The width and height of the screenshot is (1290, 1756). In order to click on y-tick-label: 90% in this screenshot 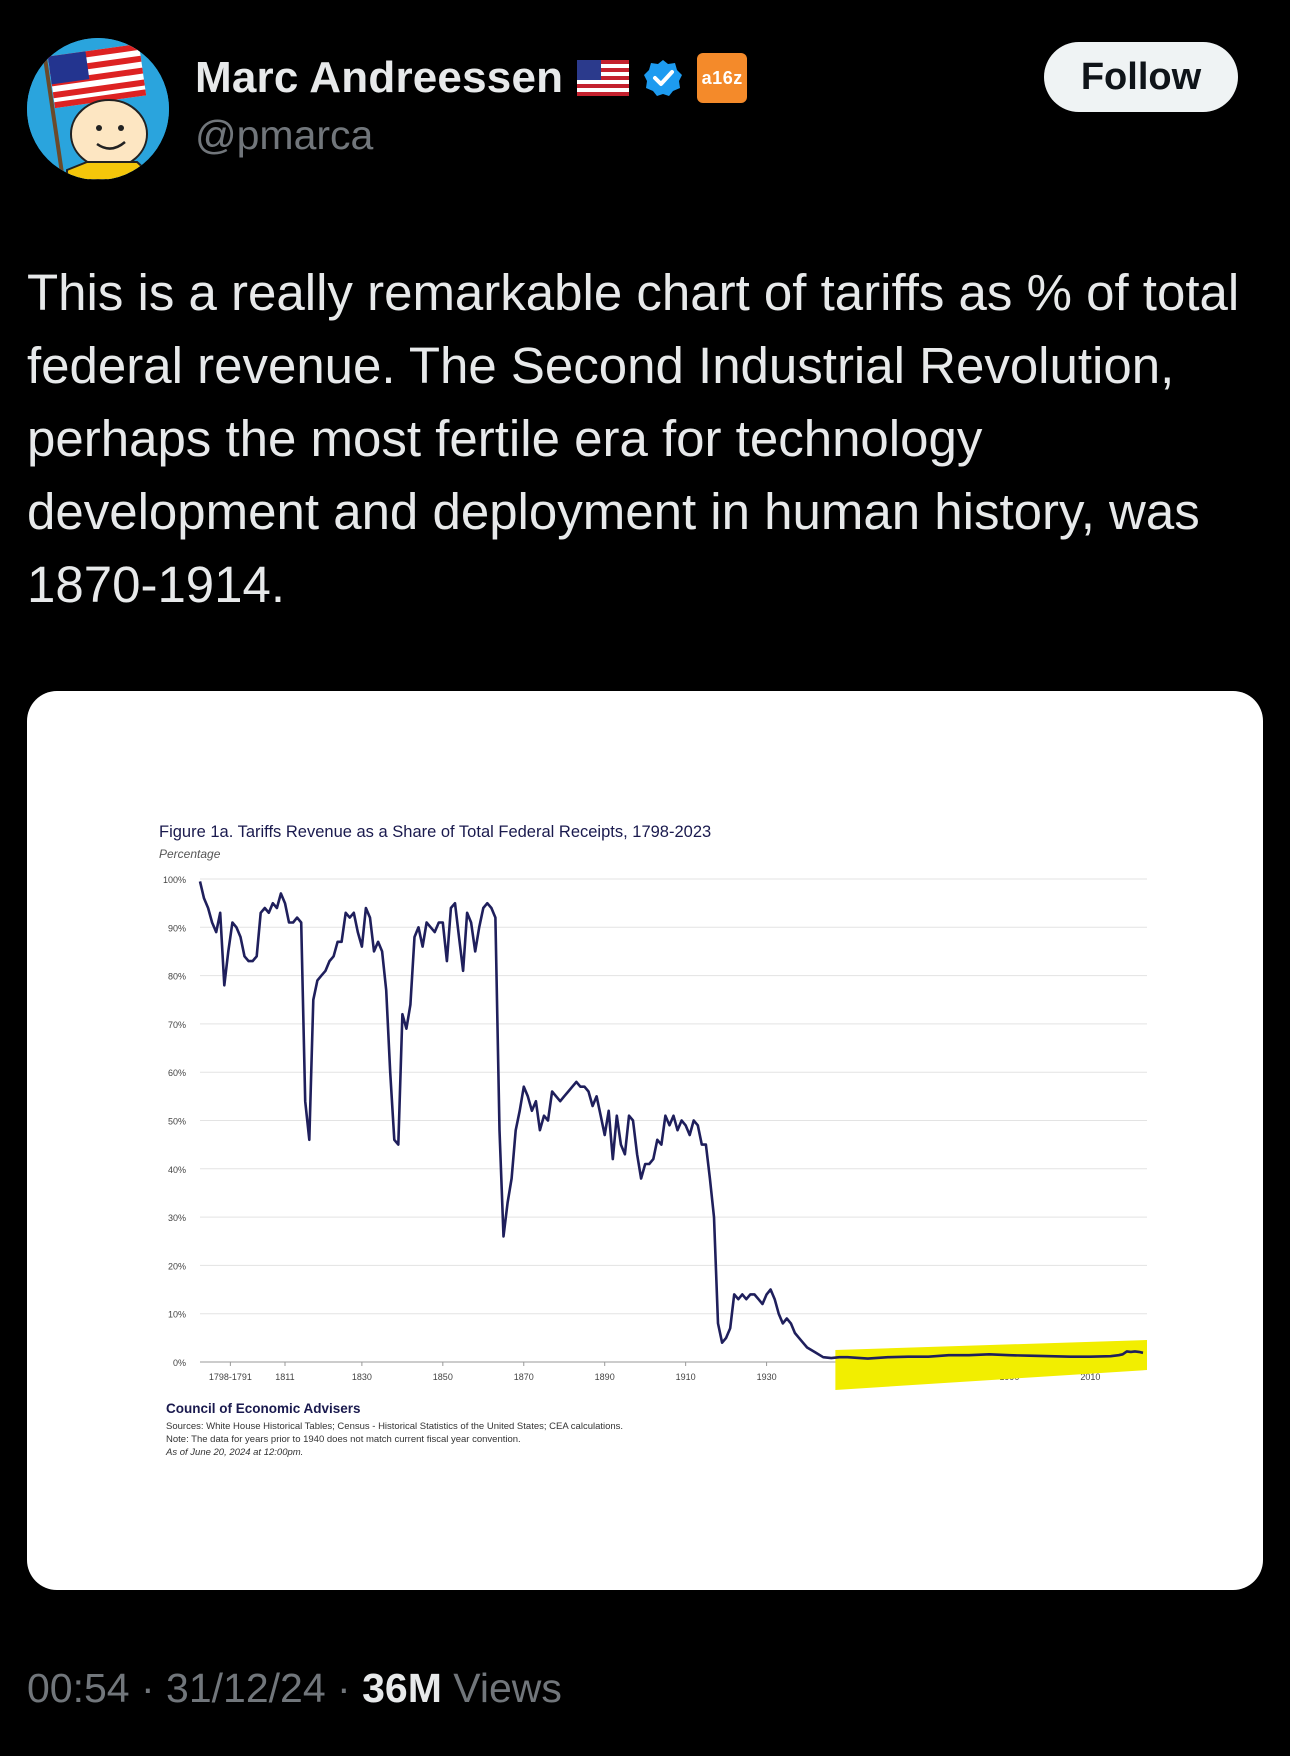, I will do `click(177, 928)`.